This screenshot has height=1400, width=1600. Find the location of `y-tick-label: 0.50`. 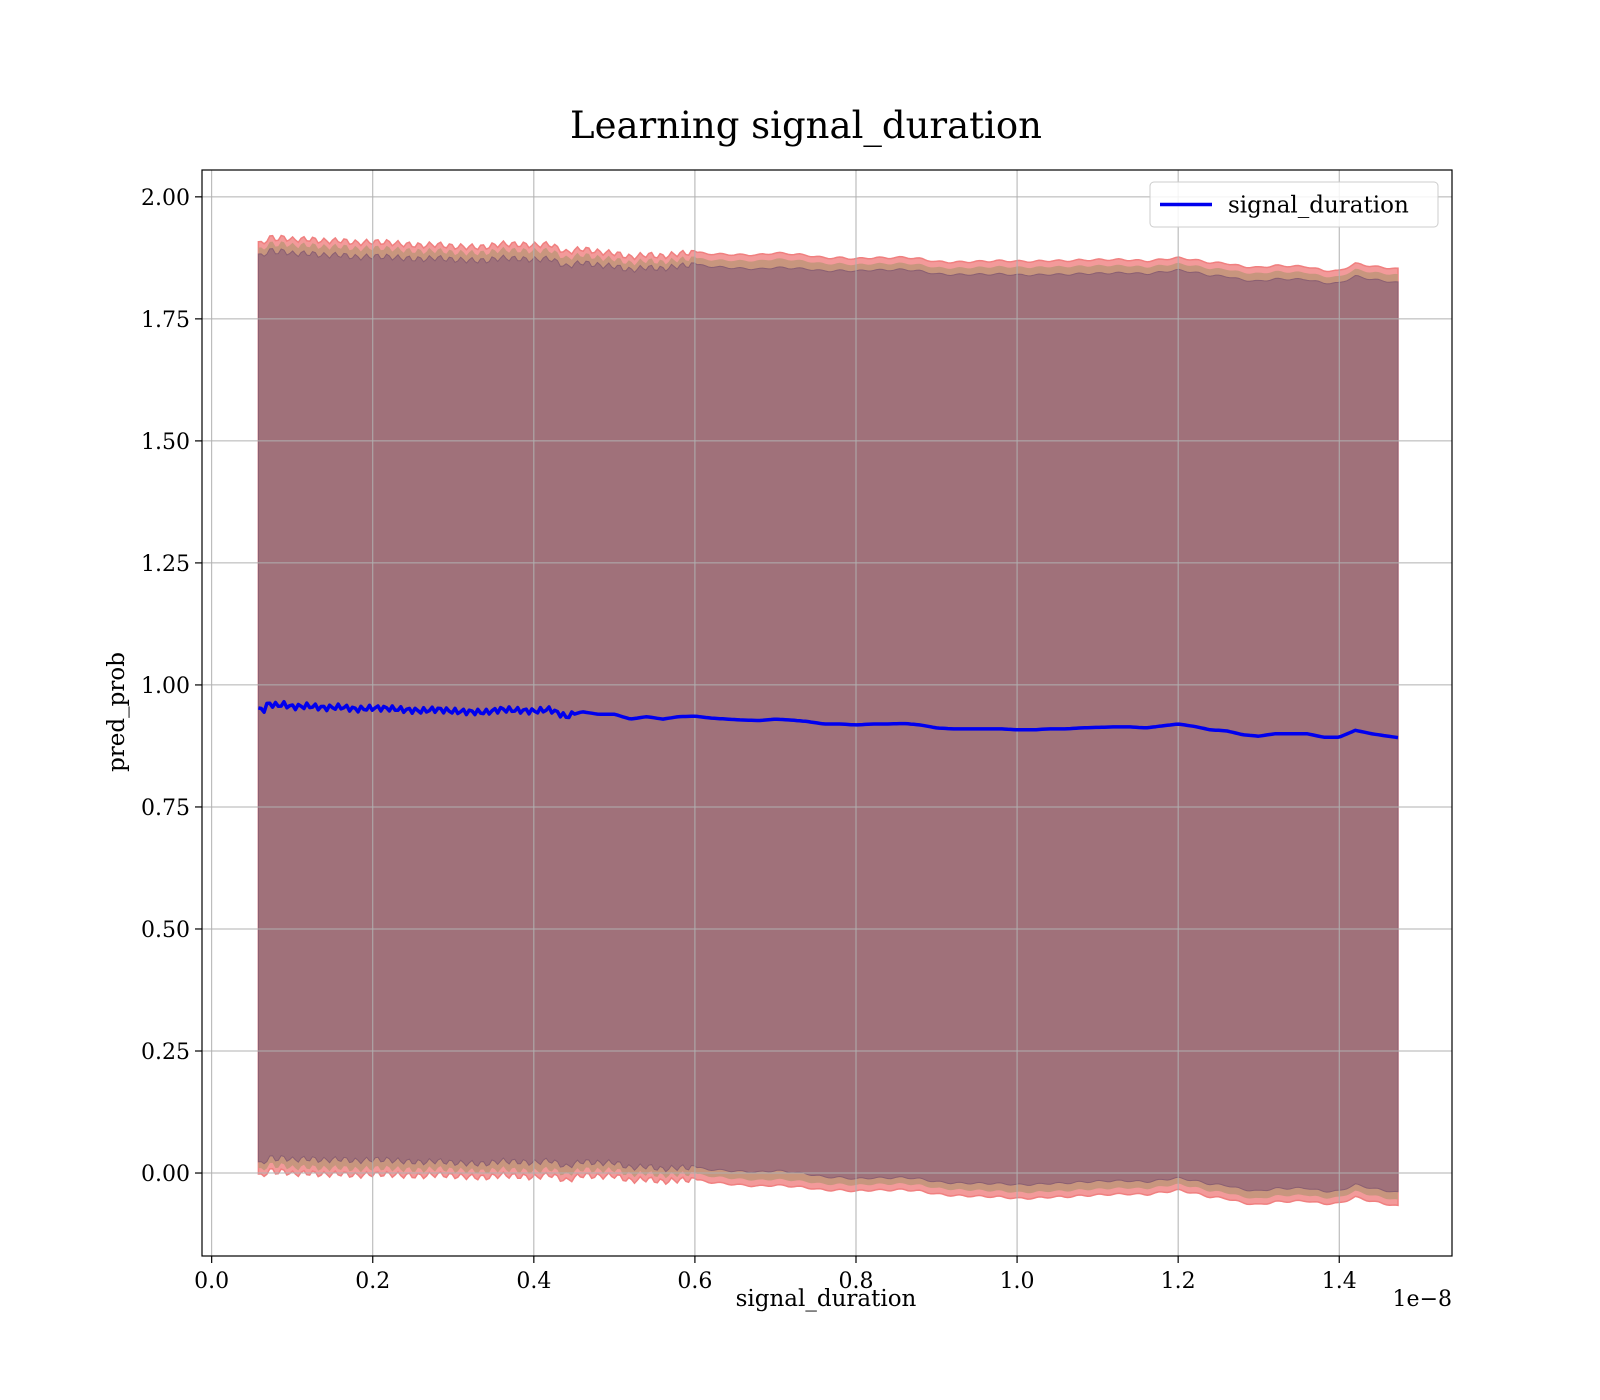

y-tick-label: 0.50 is located at coordinates (165, 930).